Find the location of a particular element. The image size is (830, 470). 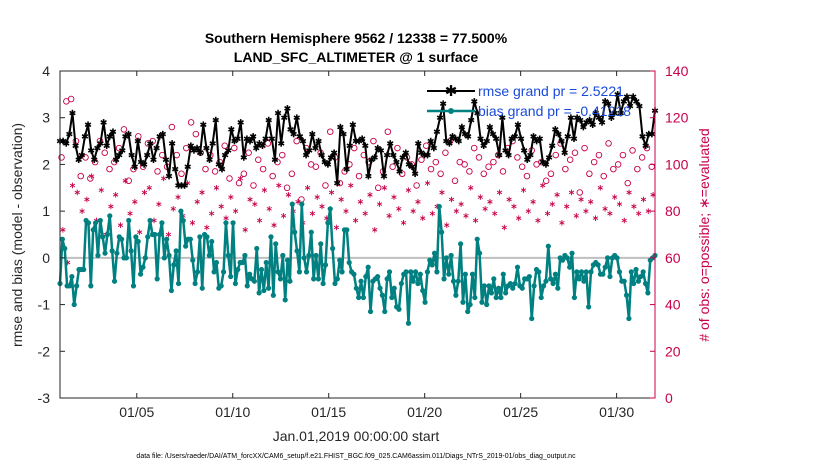

y-axis-left-label: rmse and bias (model - observation) is located at coordinates (17, 235).